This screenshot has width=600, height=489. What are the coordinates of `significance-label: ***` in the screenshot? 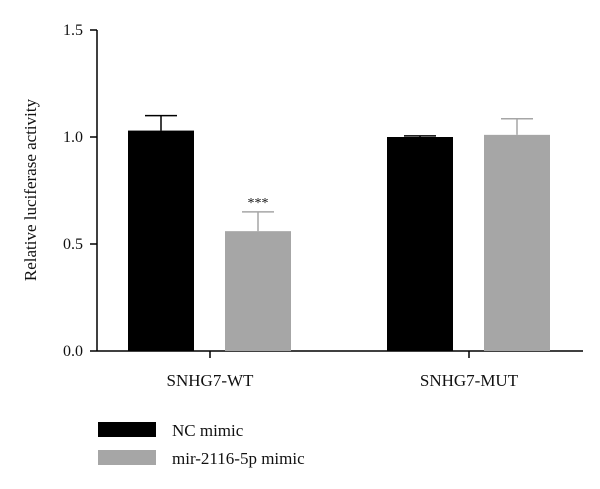 It's located at (258, 203).